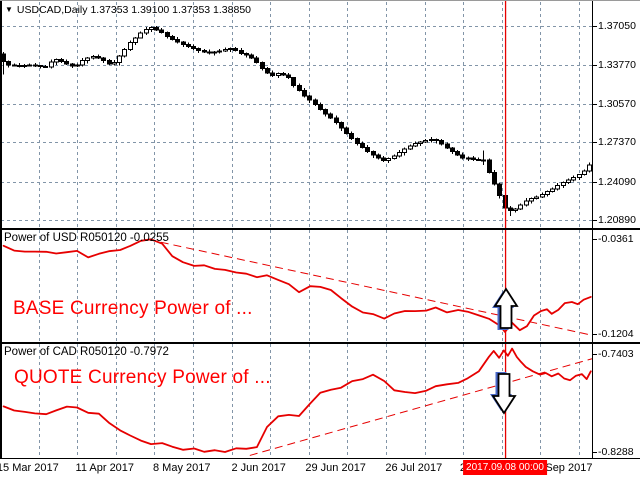 The width and height of the screenshot is (640, 480). What do you see at coordinates (505, 308) in the screenshot?
I see `up-arrow-icon` at bounding box center [505, 308].